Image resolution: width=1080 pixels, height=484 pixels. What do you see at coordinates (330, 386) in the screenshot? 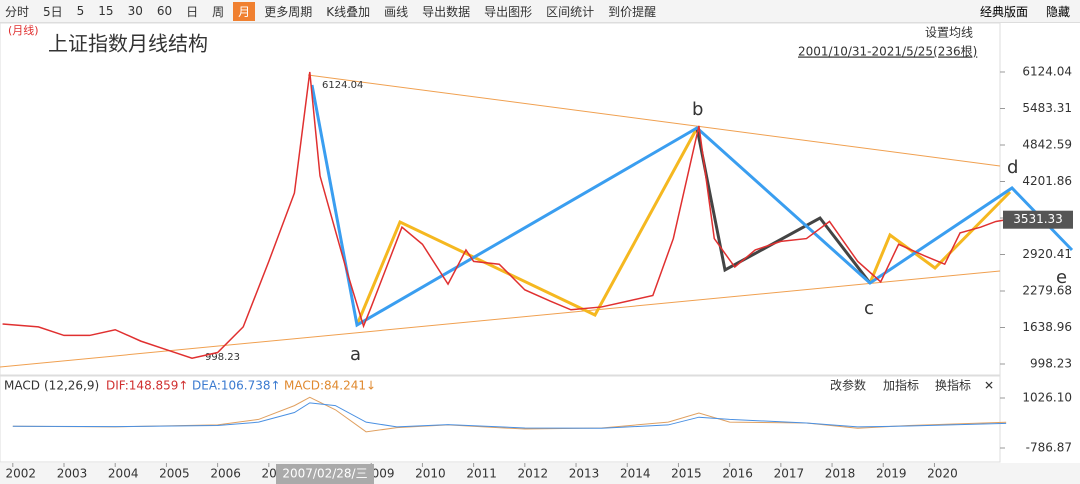
I see `macd-label: MACD:84.241↓` at bounding box center [330, 386].